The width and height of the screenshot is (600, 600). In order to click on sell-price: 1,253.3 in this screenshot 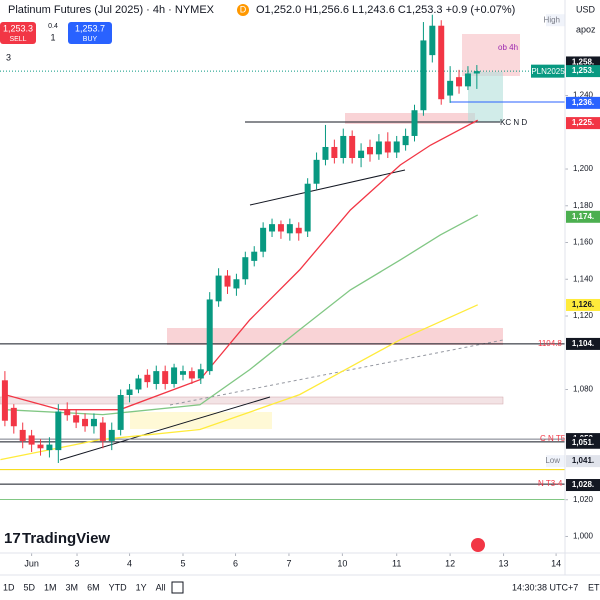, I will do `click(18, 28)`.